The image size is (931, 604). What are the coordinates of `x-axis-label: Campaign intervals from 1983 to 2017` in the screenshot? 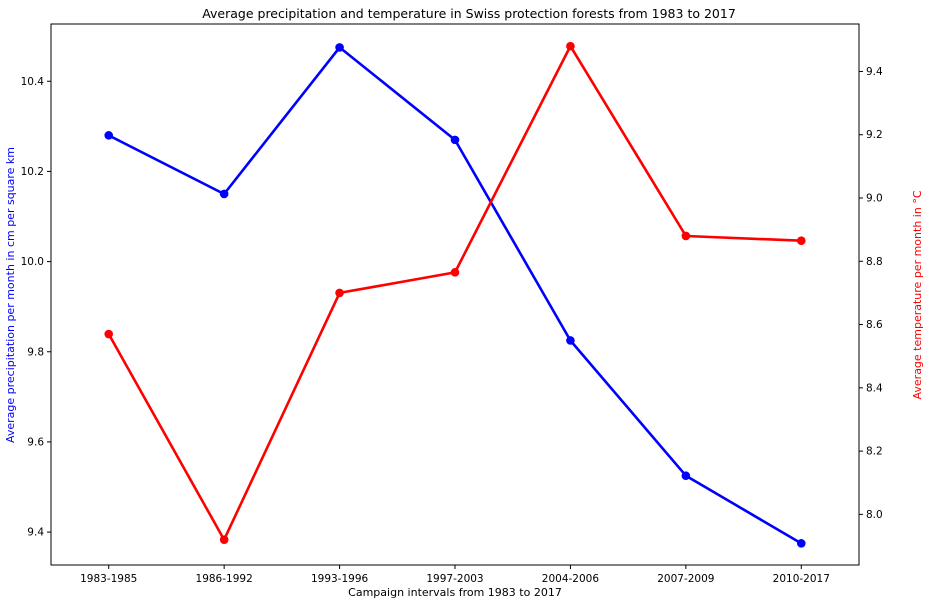 It's located at (455, 592).